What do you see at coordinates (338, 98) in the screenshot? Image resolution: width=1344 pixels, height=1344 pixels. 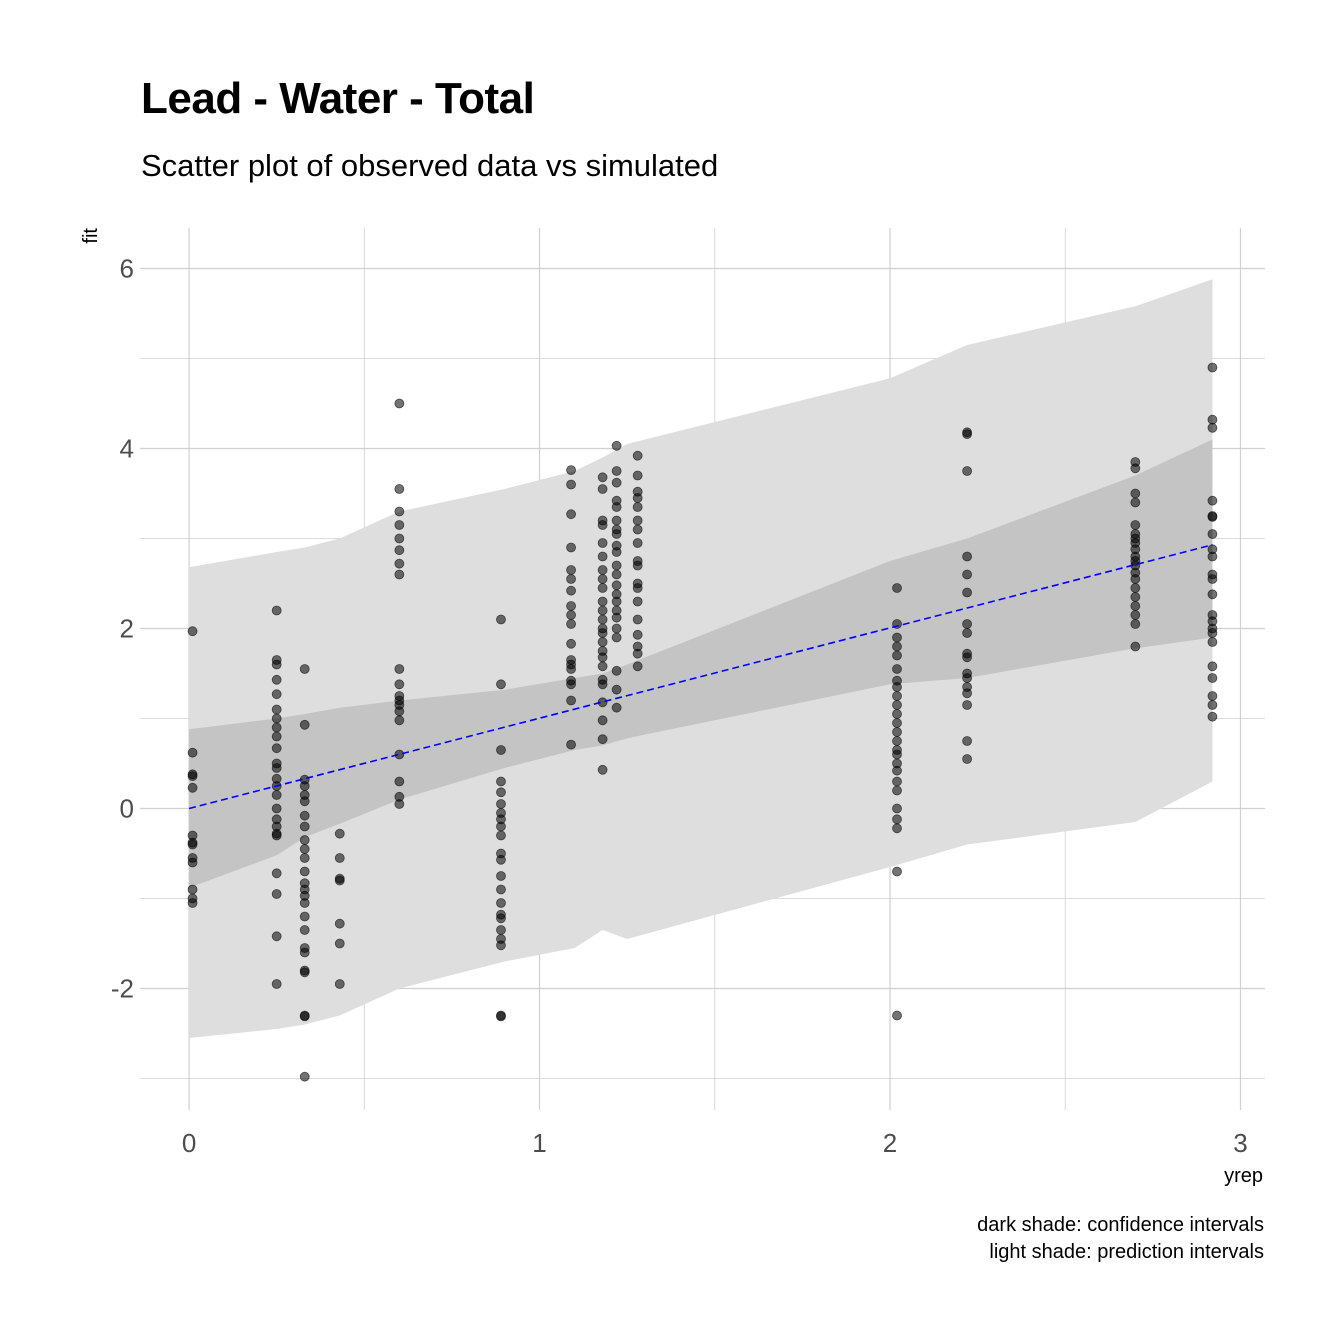 I see `chart-title: Lead - Water - Total` at bounding box center [338, 98].